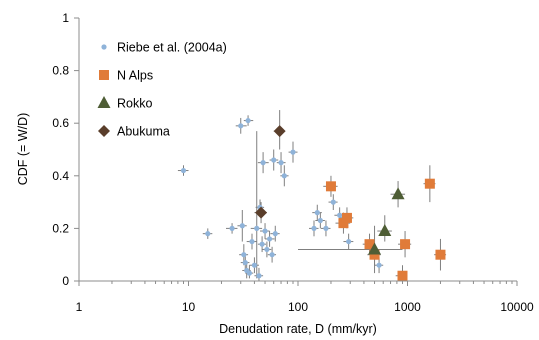 The height and width of the screenshot is (340, 539). I want to click on y-tick-label: 0.2, so click(60, 228).